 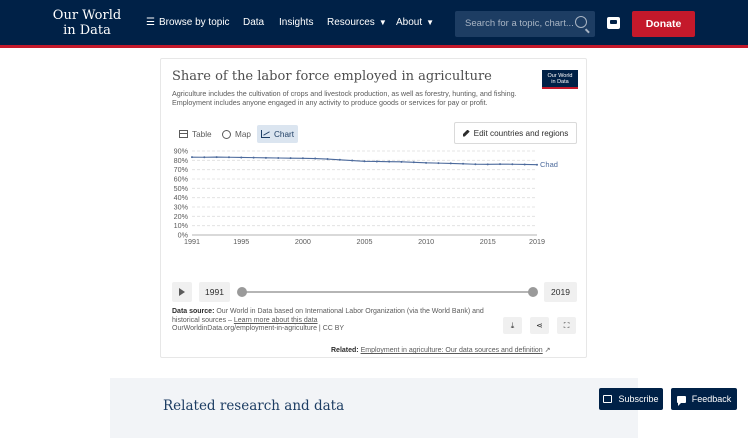 What do you see at coordinates (181, 169) in the screenshot?
I see `y-tick-label: 70%` at bounding box center [181, 169].